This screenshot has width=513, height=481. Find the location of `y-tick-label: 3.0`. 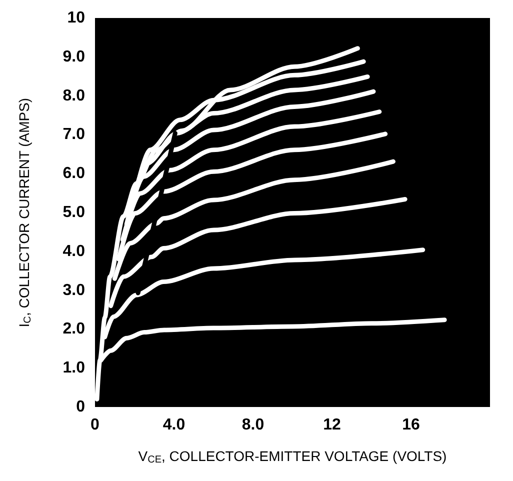

y-tick-label: 3.0 is located at coordinates (74, 290).